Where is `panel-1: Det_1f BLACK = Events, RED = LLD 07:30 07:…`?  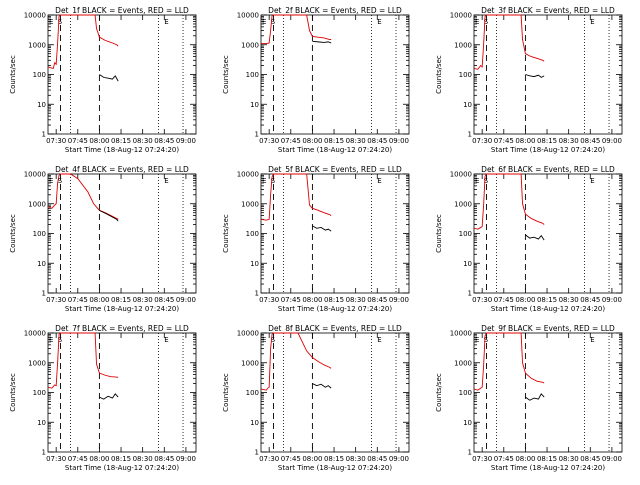
panel-1: Det_1f BLACK = Events, RED = LLD 07:30 07:… is located at coordinates (103, 80).